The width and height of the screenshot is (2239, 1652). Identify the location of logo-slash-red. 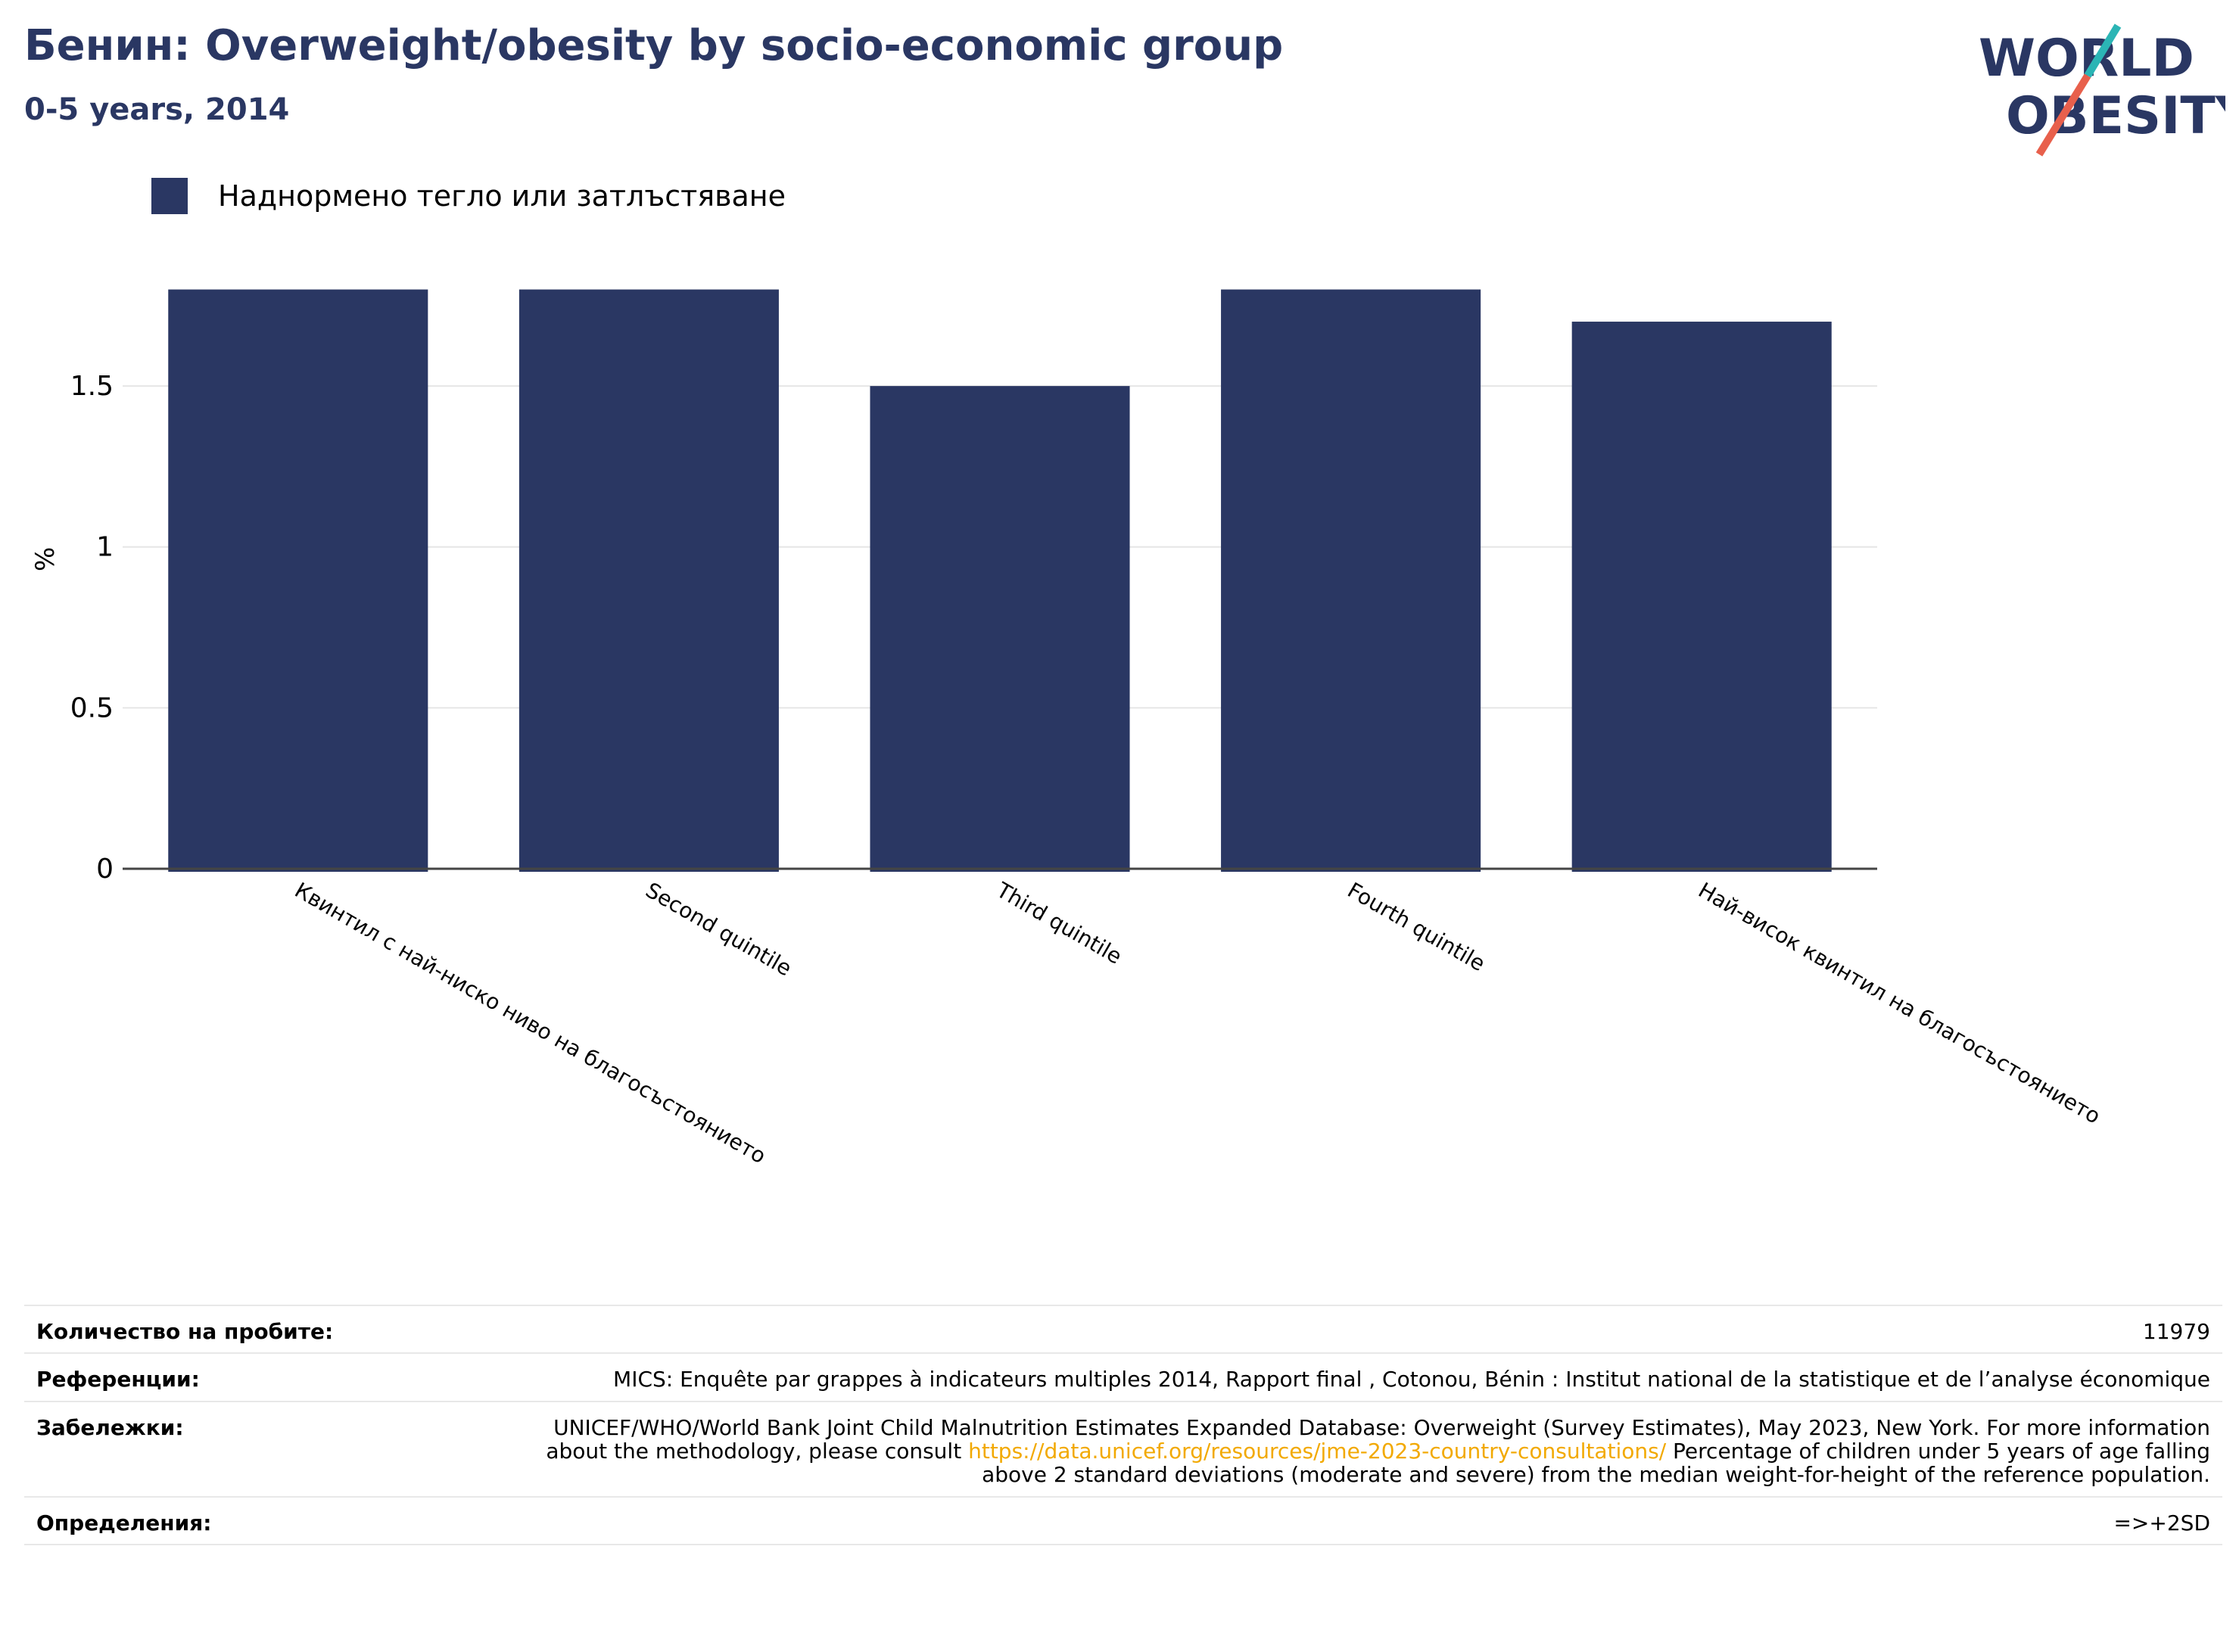
(2063, 115).